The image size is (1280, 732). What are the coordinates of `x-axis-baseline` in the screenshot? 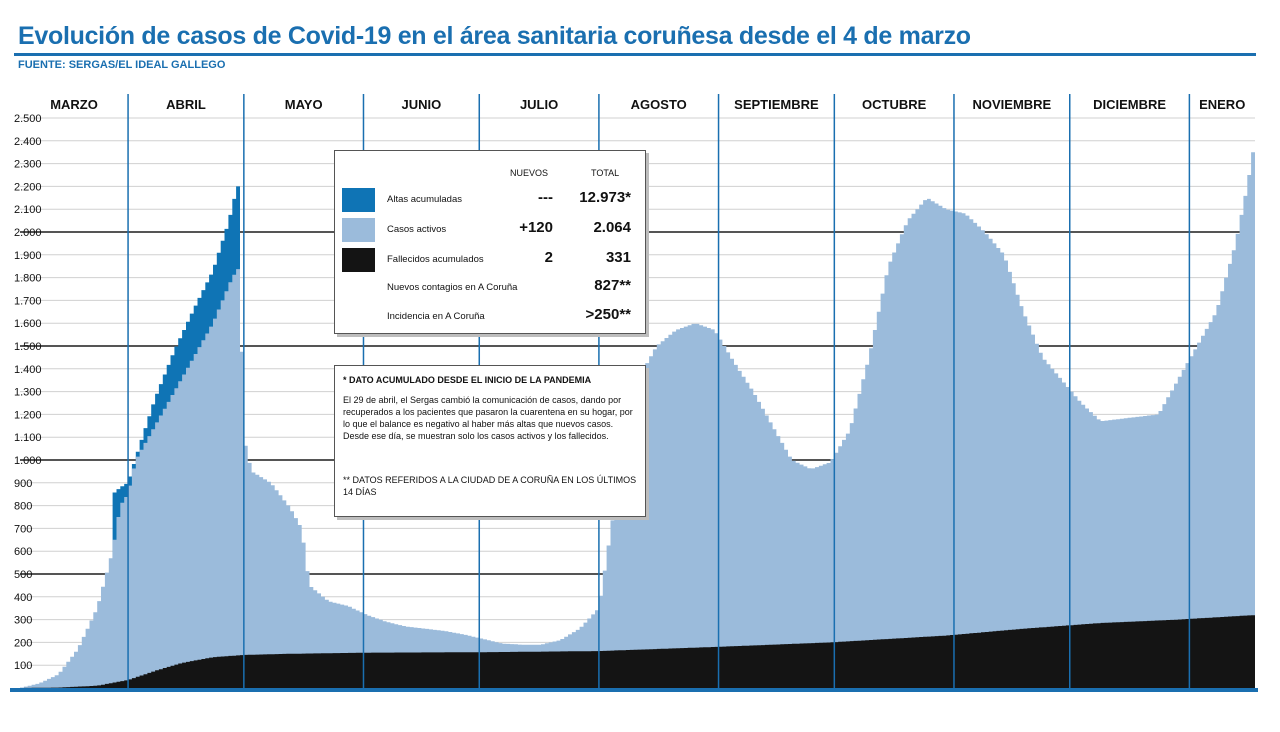 It's located at (634, 690).